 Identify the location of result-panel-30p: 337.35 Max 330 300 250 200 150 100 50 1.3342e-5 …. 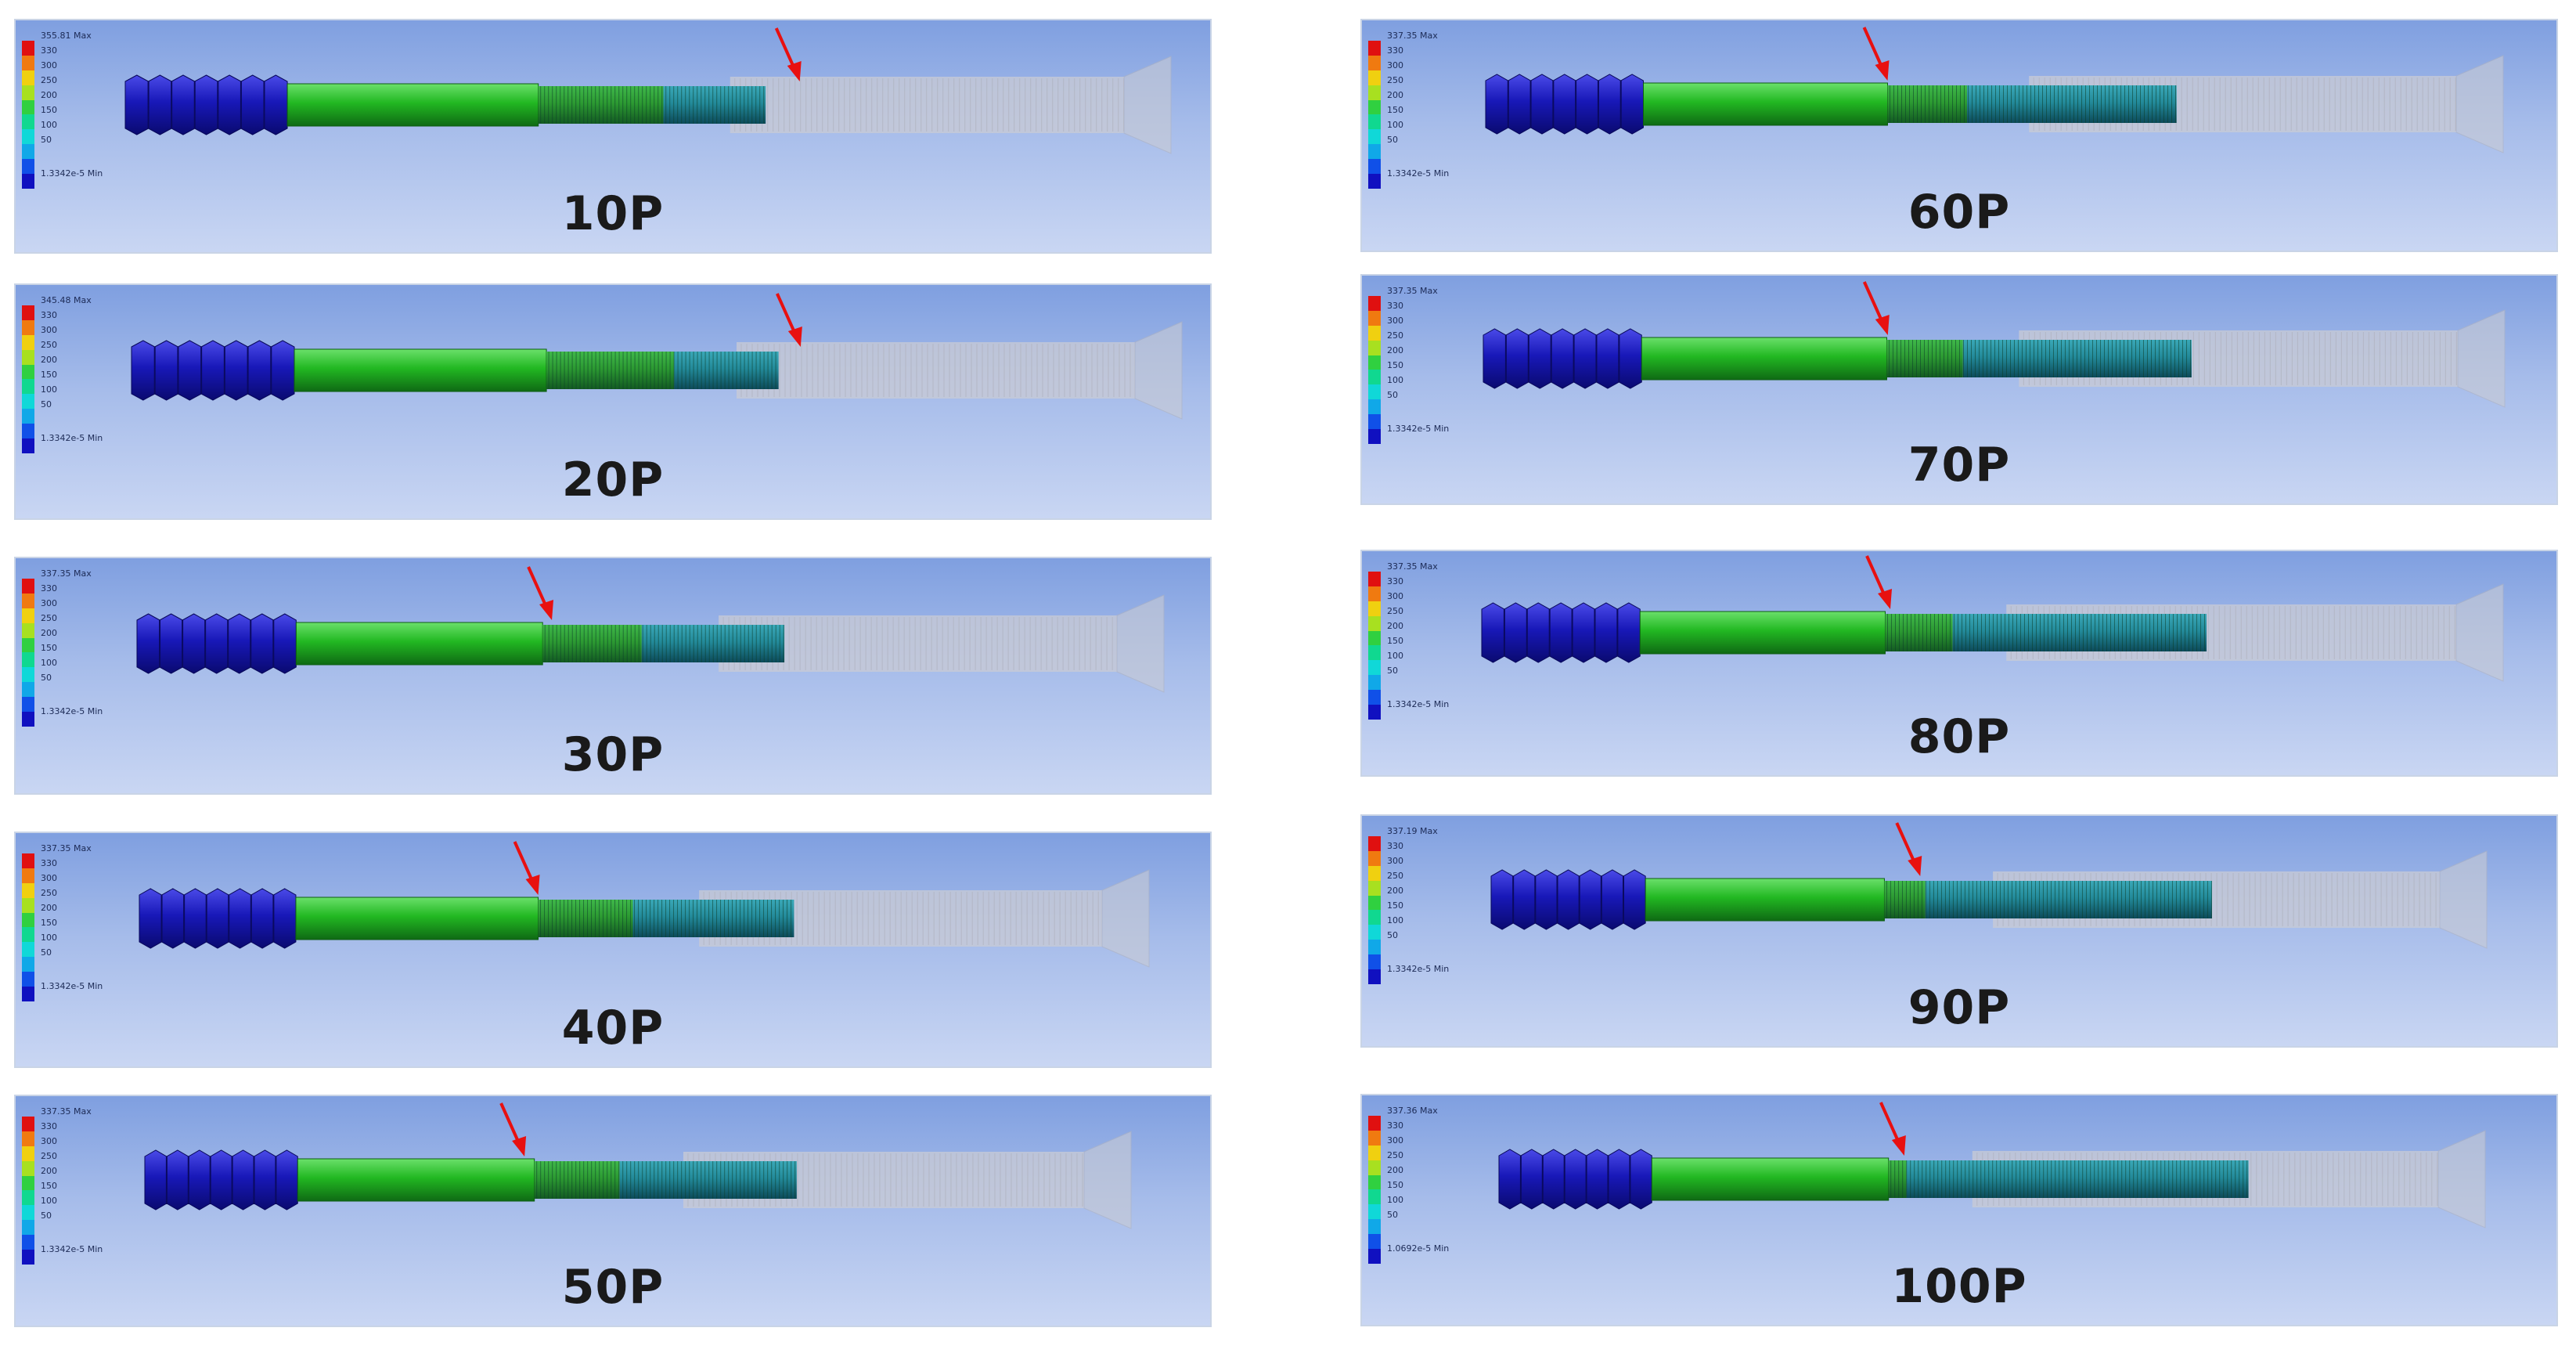
(613, 676).